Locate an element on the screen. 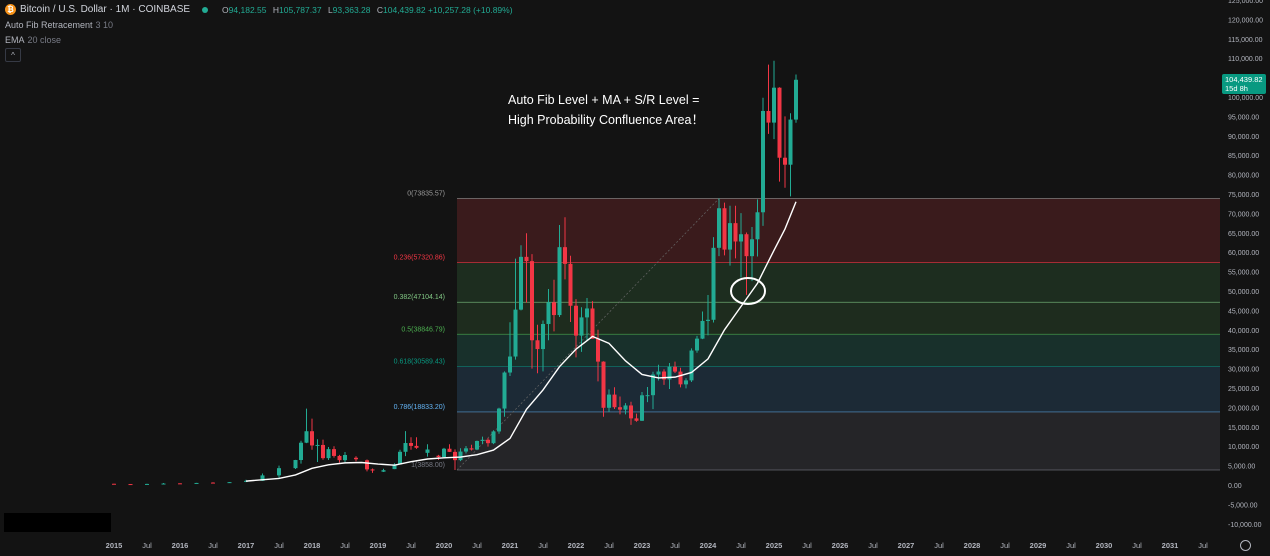 The width and height of the screenshot is (1270, 556). x-axis-tick-label: 2022 is located at coordinates (576, 545).